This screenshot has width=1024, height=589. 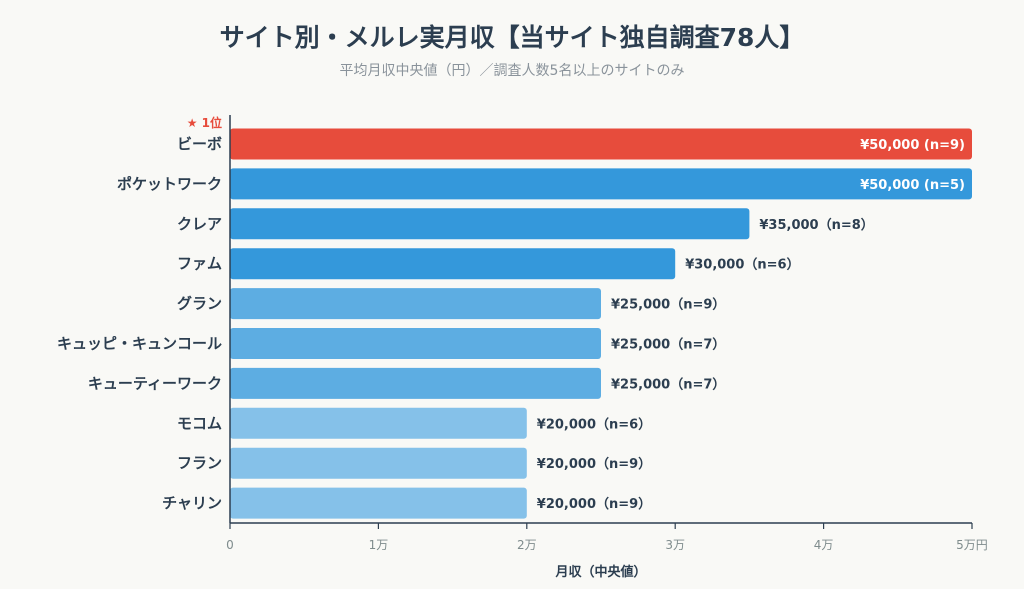 I want to click on category-label: クレア, so click(x=199, y=224).